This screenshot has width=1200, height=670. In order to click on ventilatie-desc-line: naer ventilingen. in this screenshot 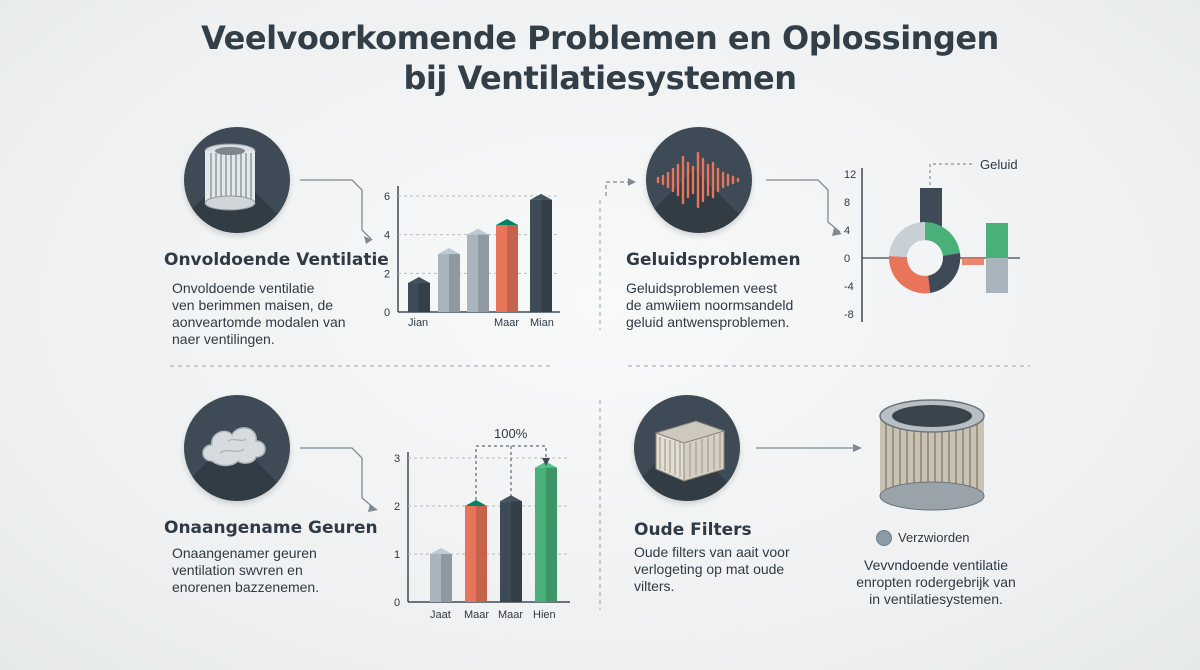, I will do `click(223, 339)`.